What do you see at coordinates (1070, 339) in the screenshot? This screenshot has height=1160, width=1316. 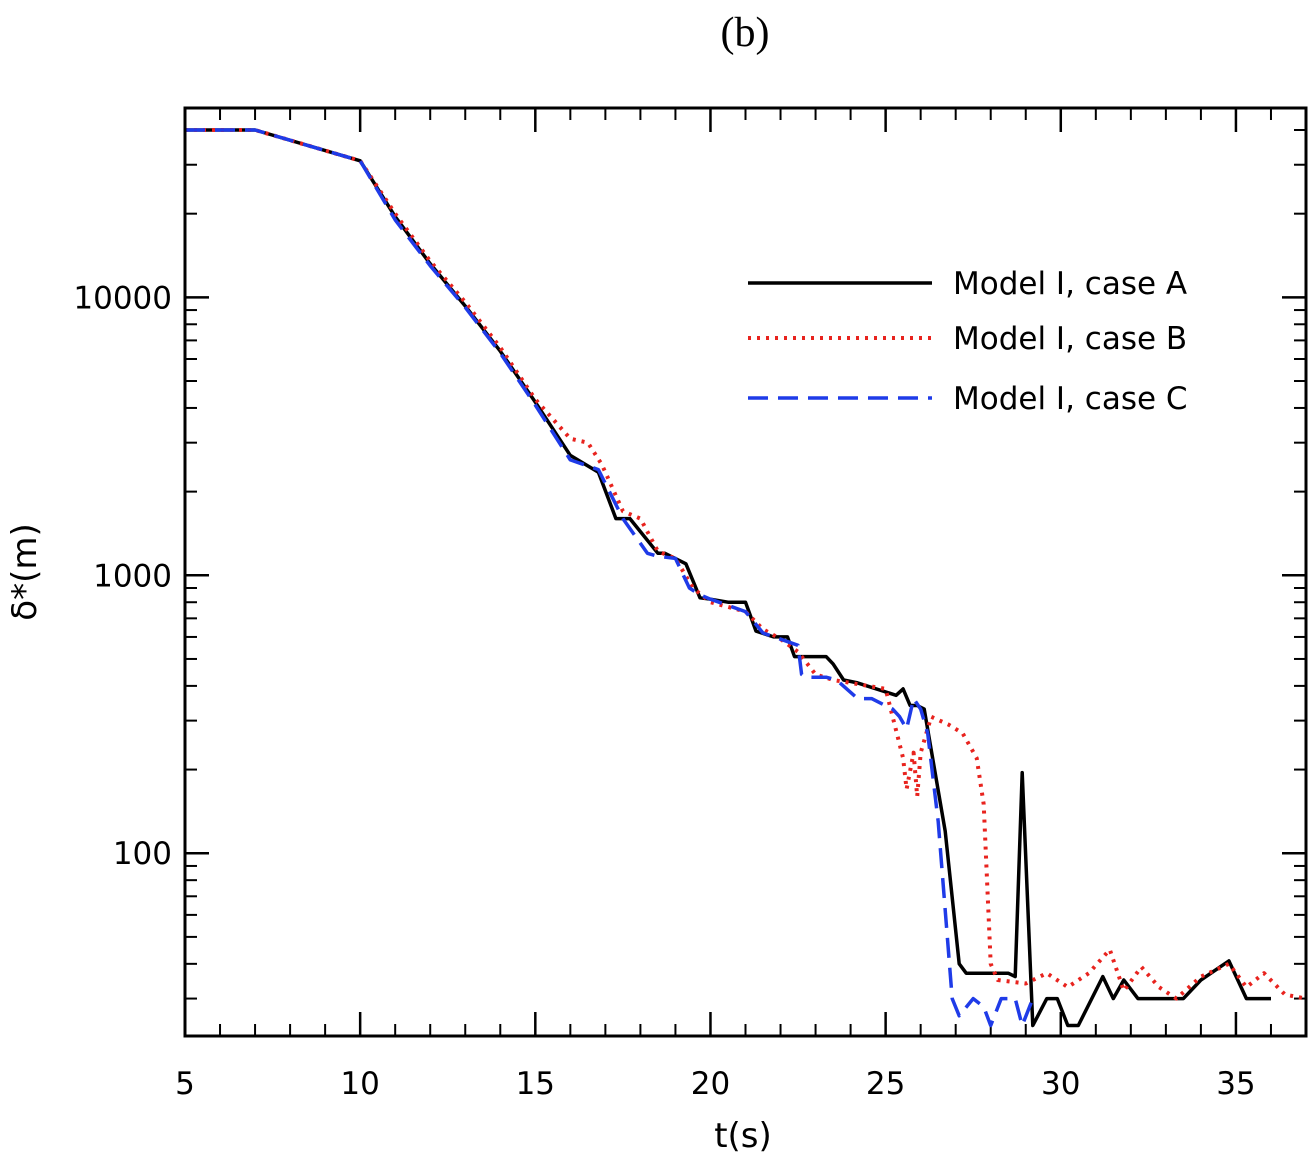 I see `legend-label-2: Model I, case B` at bounding box center [1070, 339].